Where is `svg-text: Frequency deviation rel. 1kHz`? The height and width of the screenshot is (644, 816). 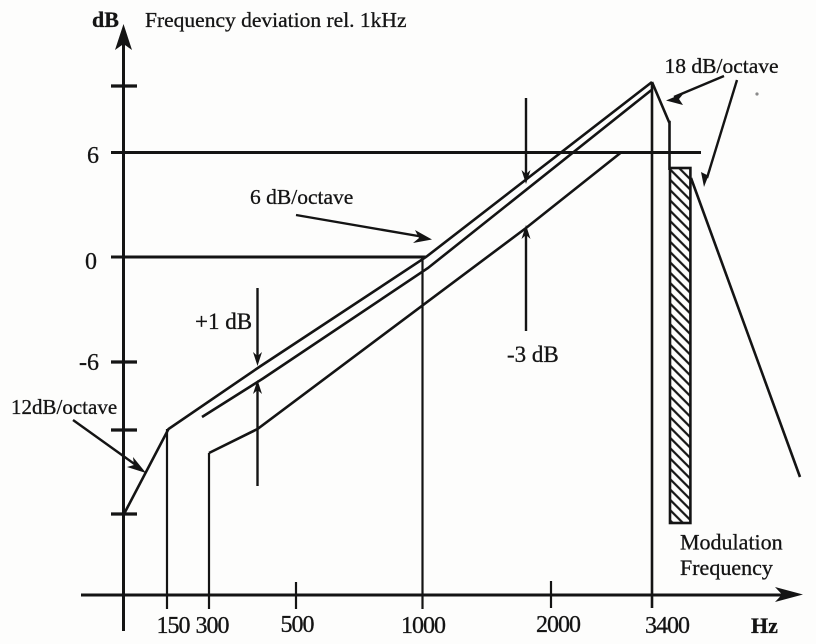
svg-text: Frequency deviation rel. 1kHz is located at coordinates (276, 20).